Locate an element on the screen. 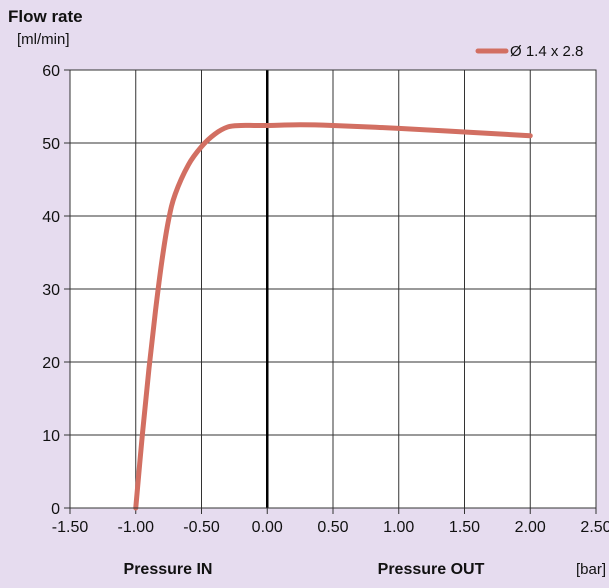 Image resolution: width=609 pixels, height=588 pixels. x-tick-label: -0.50 is located at coordinates (201, 527).